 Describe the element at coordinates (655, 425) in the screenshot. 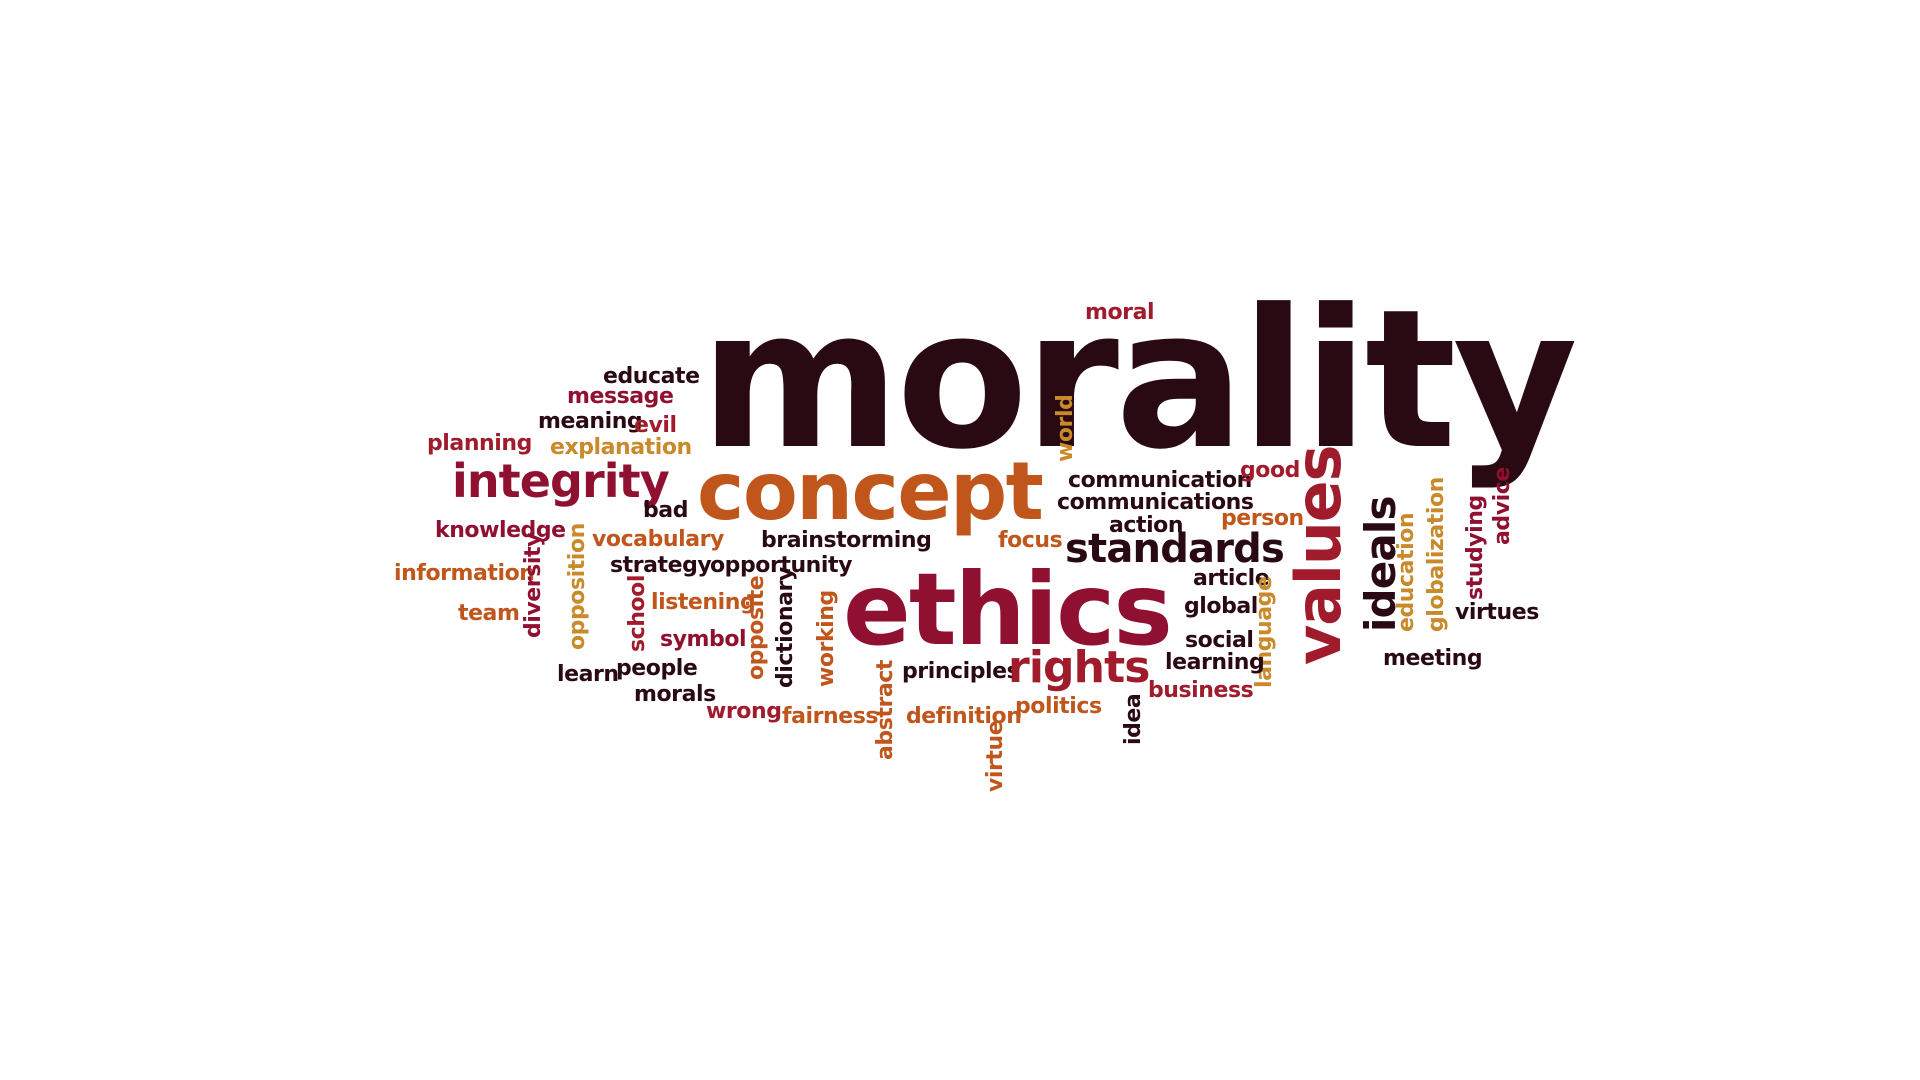

I see `word-evil: evil` at that location.